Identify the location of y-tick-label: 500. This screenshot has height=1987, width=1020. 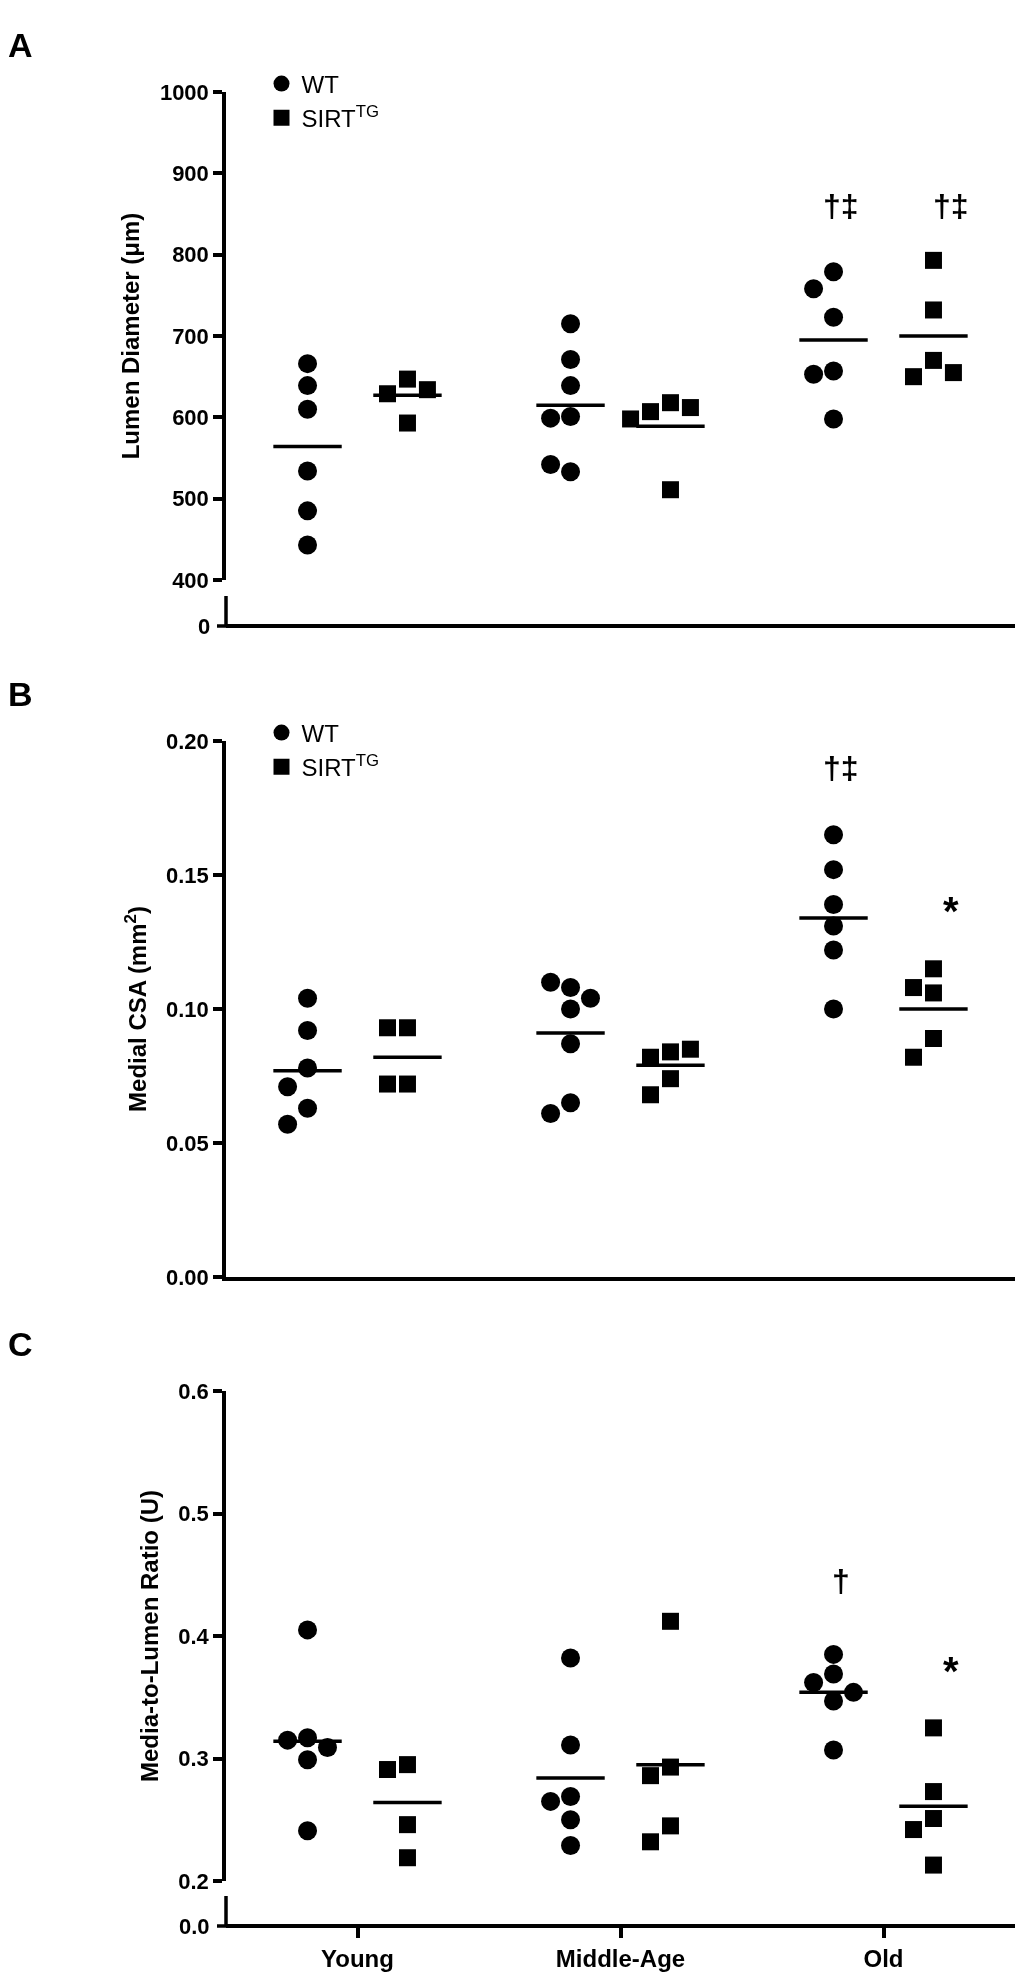
(190, 499).